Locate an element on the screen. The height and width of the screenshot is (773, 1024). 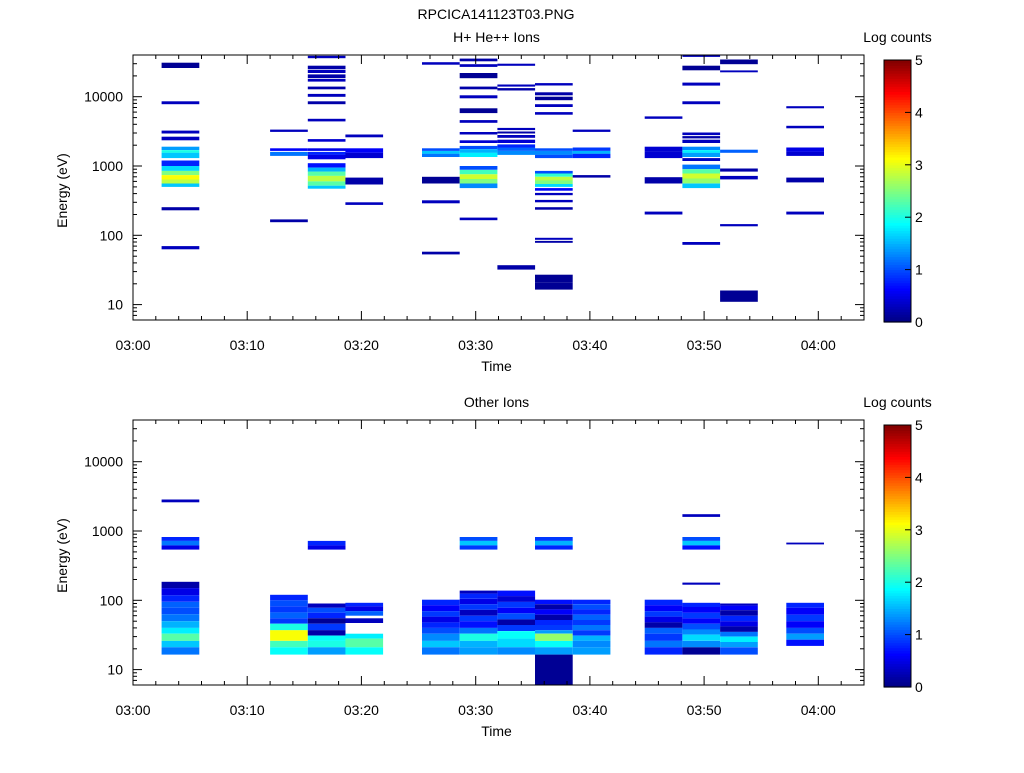
y-axis-label: Energy (eV) is located at coordinates (62, 190).